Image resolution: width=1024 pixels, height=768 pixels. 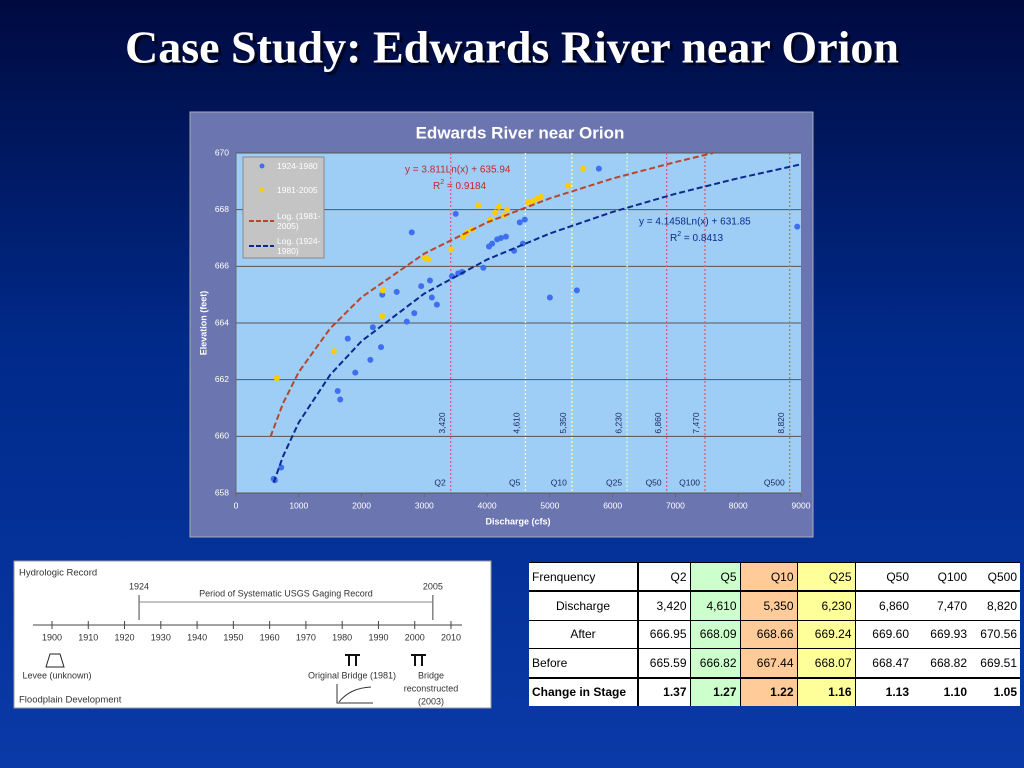 What do you see at coordinates (826, 691) in the screenshot?
I see `table-cell: 1.16` at bounding box center [826, 691].